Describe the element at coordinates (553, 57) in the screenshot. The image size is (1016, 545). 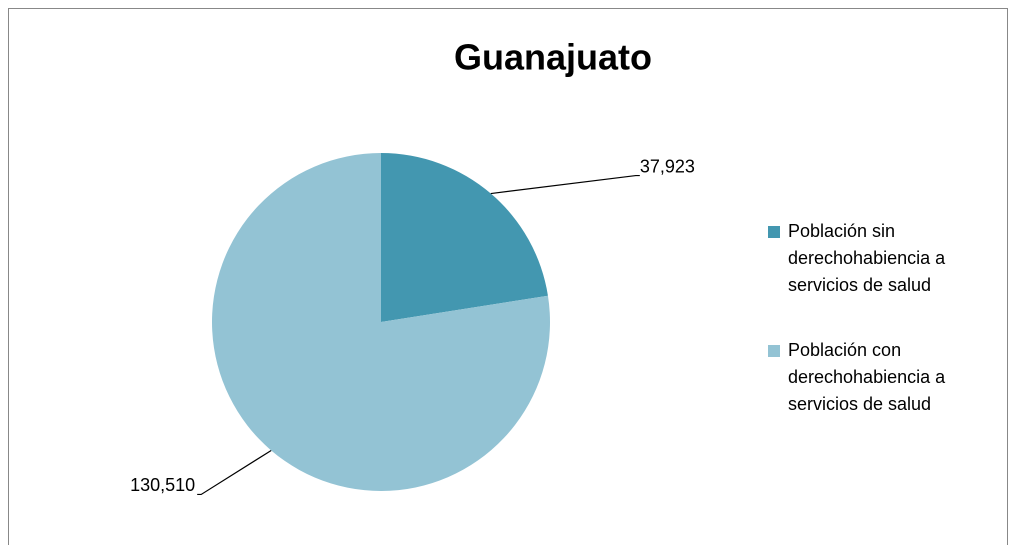
I see `chart-title: Guanajuato` at that location.